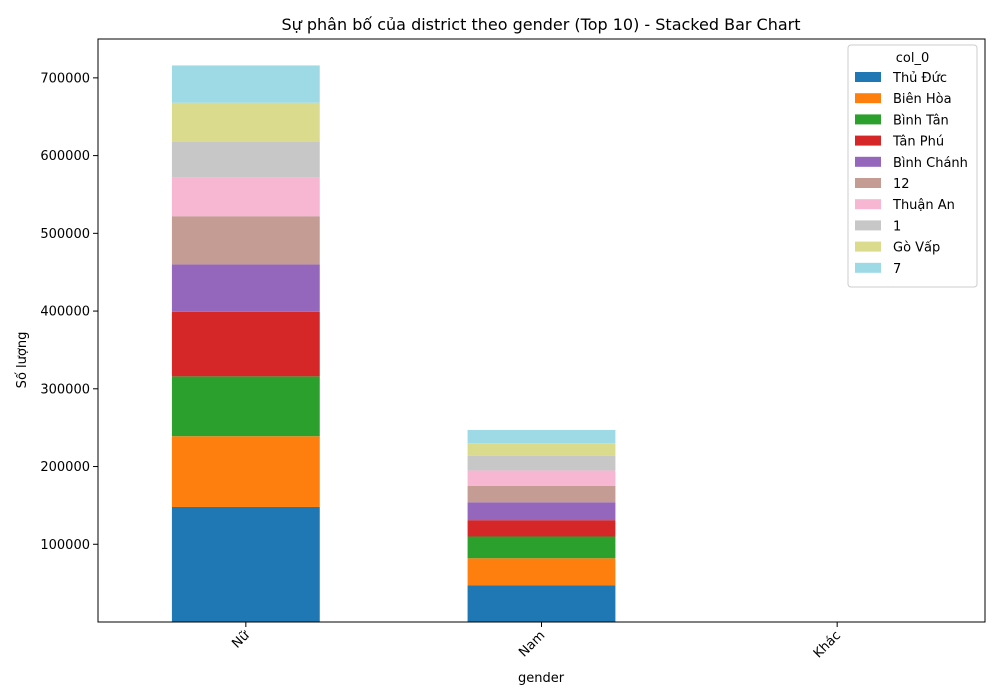 Image resolution: width=1000 pixels, height=700 pixels. I want to click on y-axis-label: Số lượng, so click(22, 360).